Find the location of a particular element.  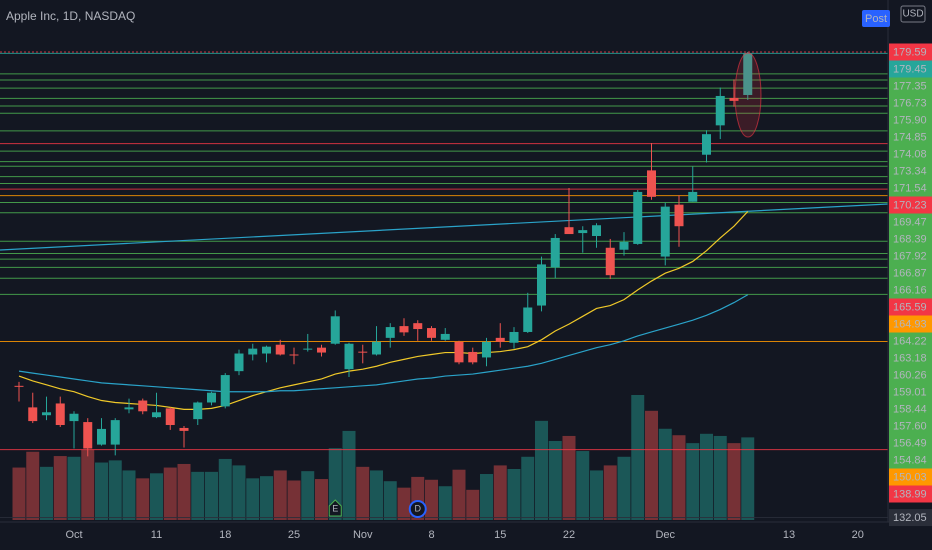

event-label: D is located at coordinates (418, 508).